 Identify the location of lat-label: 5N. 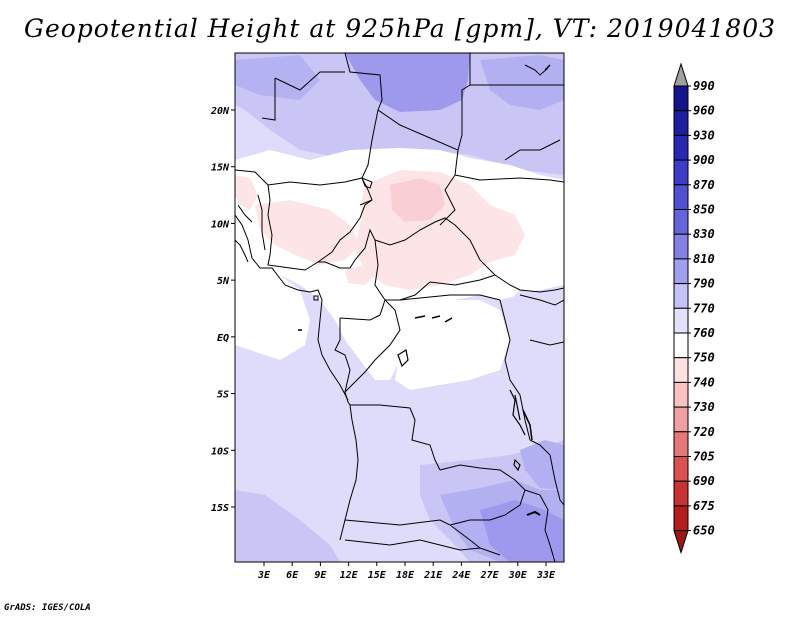
(223, 281).